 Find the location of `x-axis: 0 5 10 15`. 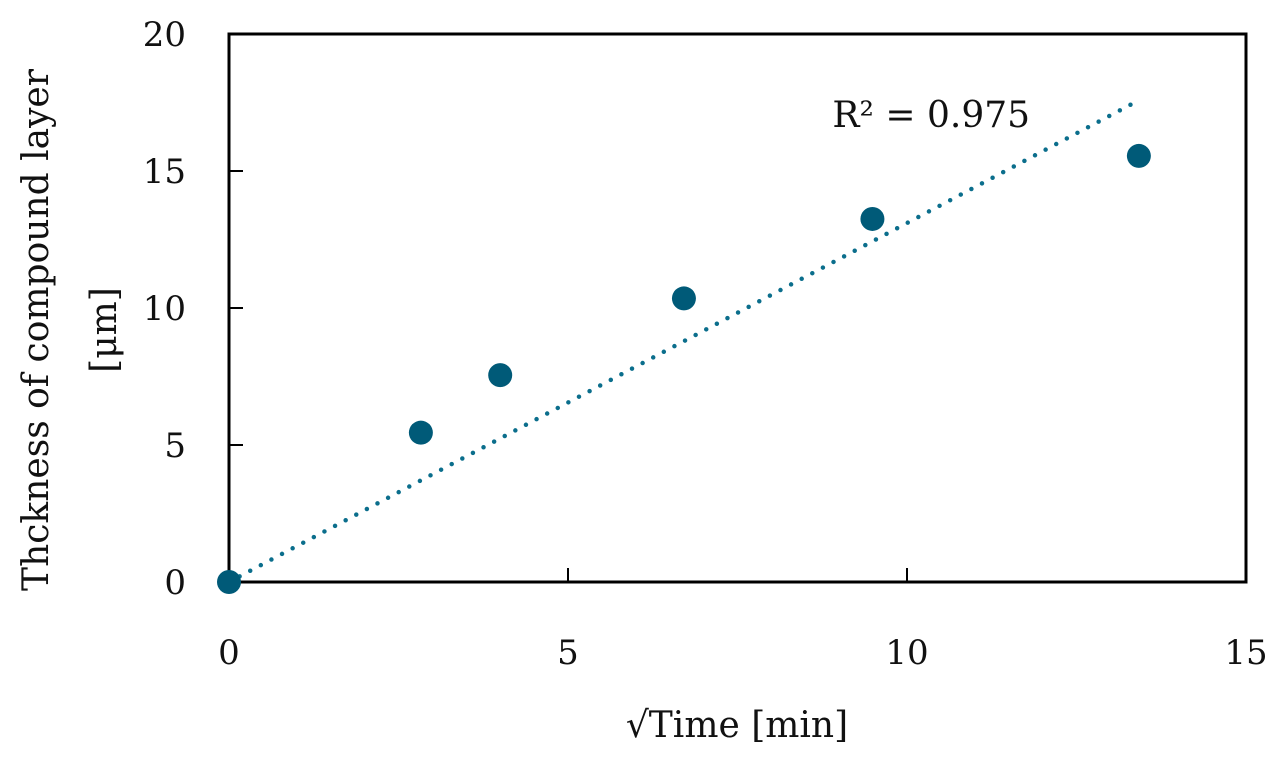

x-axis: 0 5 10 15 is located at coordinates (743, 620).